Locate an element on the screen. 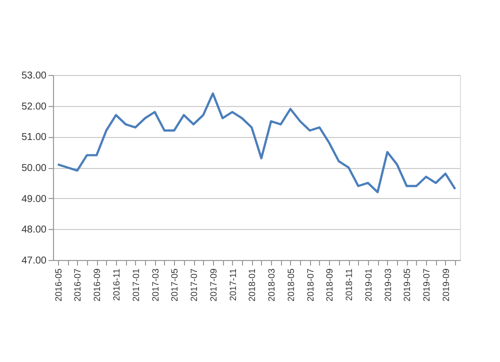  x-tick-label: 2018-09 is located at coordinates (329, 285).